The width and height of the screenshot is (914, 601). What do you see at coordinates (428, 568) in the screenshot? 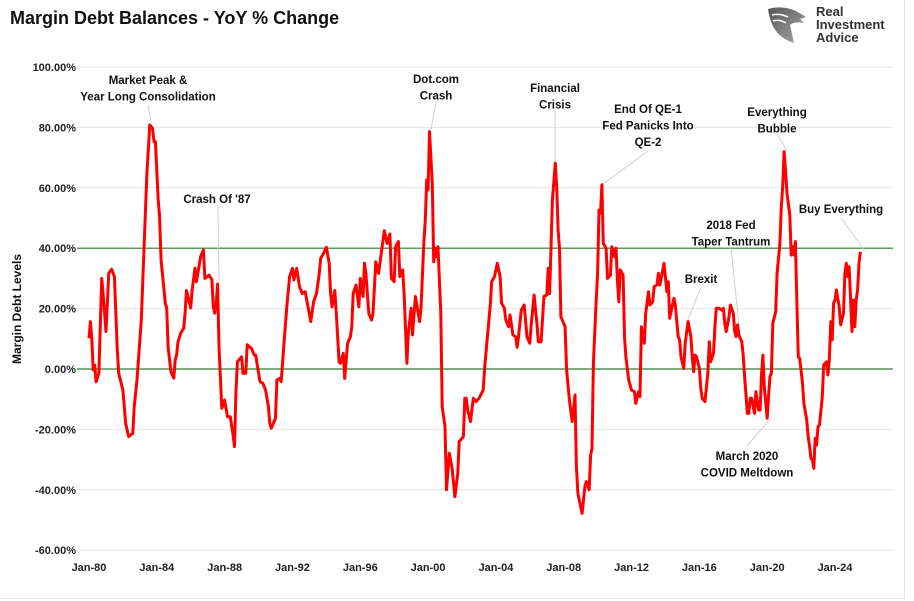
I see `x-tick-label: Jan-00` at bounding box center [428, 568].